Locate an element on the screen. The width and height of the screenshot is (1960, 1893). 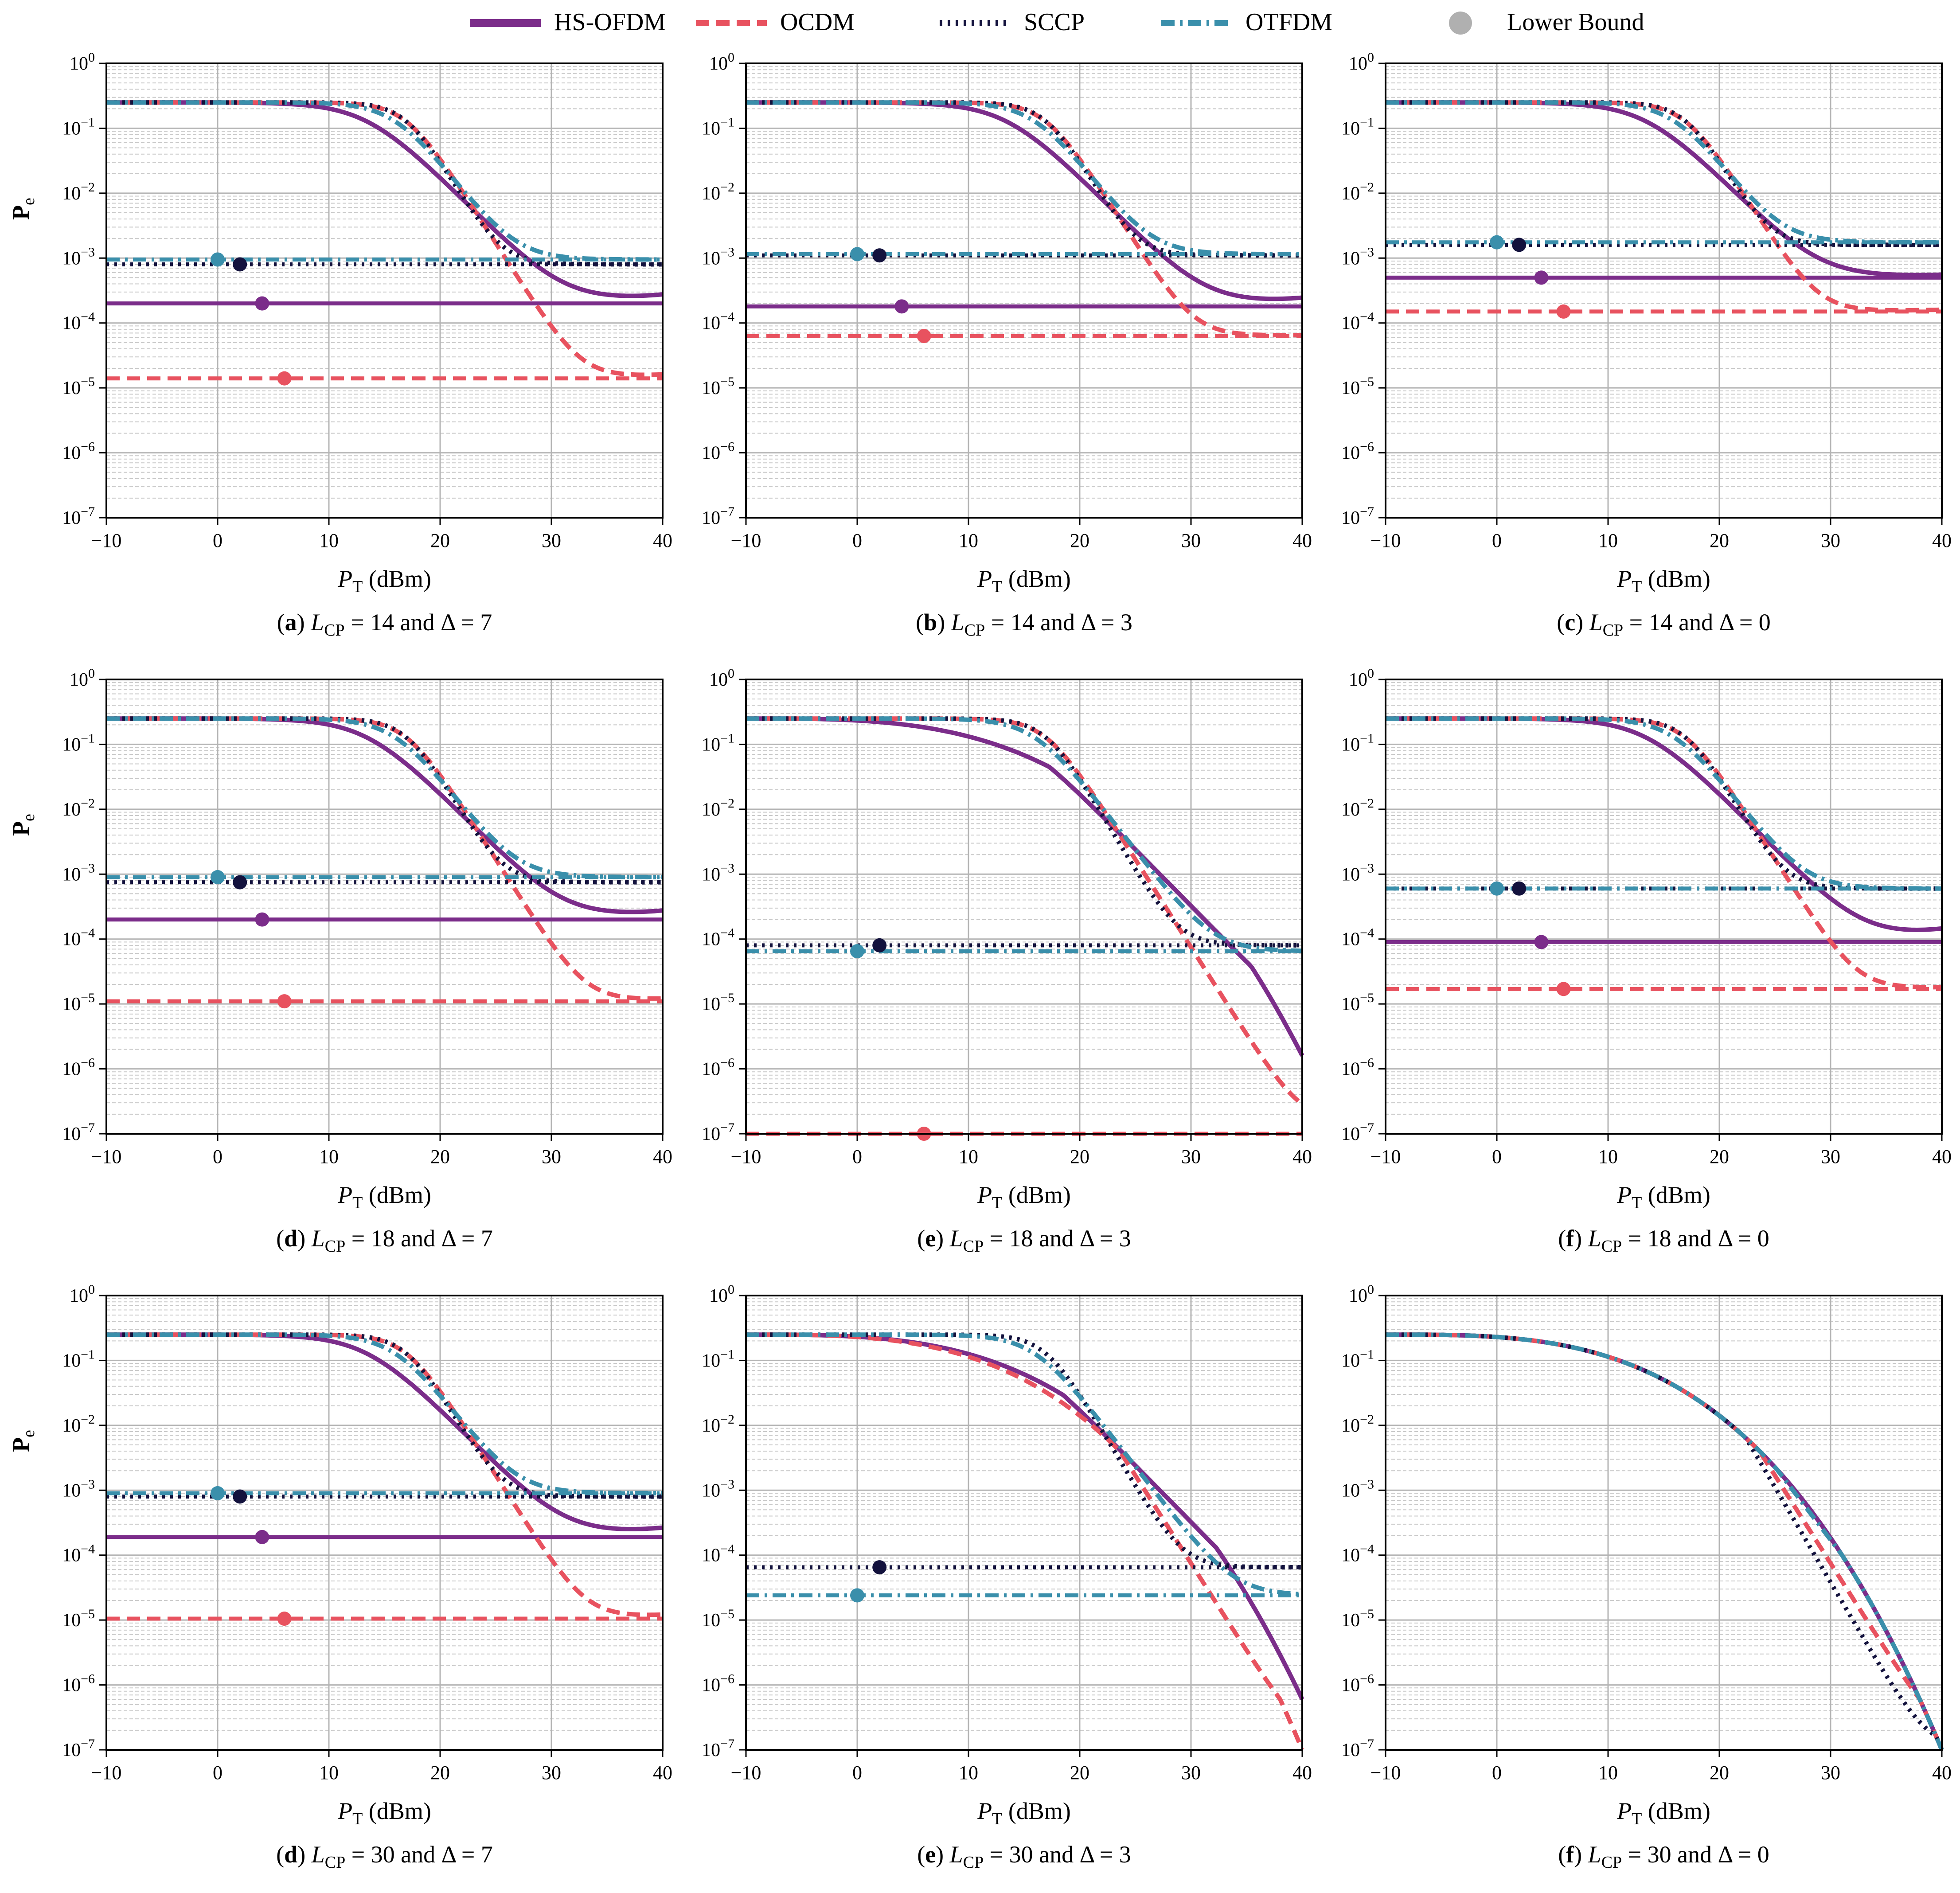
legend-label: HS-OFDM is located at coordinates (610, 22).